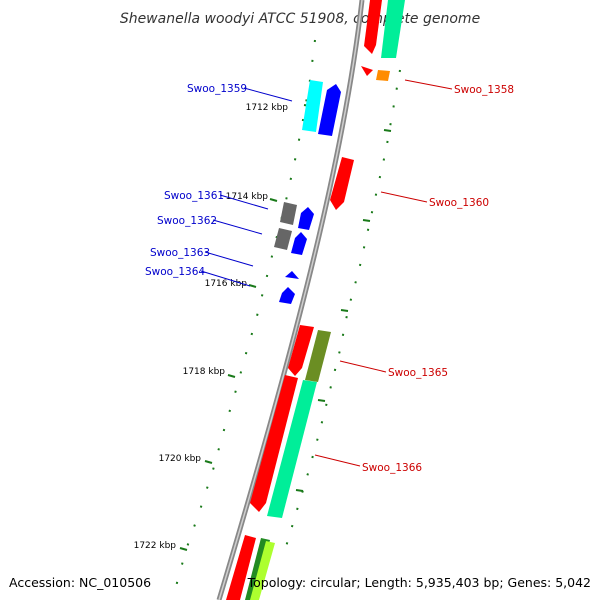  I want to click on gene-label: Swoo_1360, so click(459, 203).